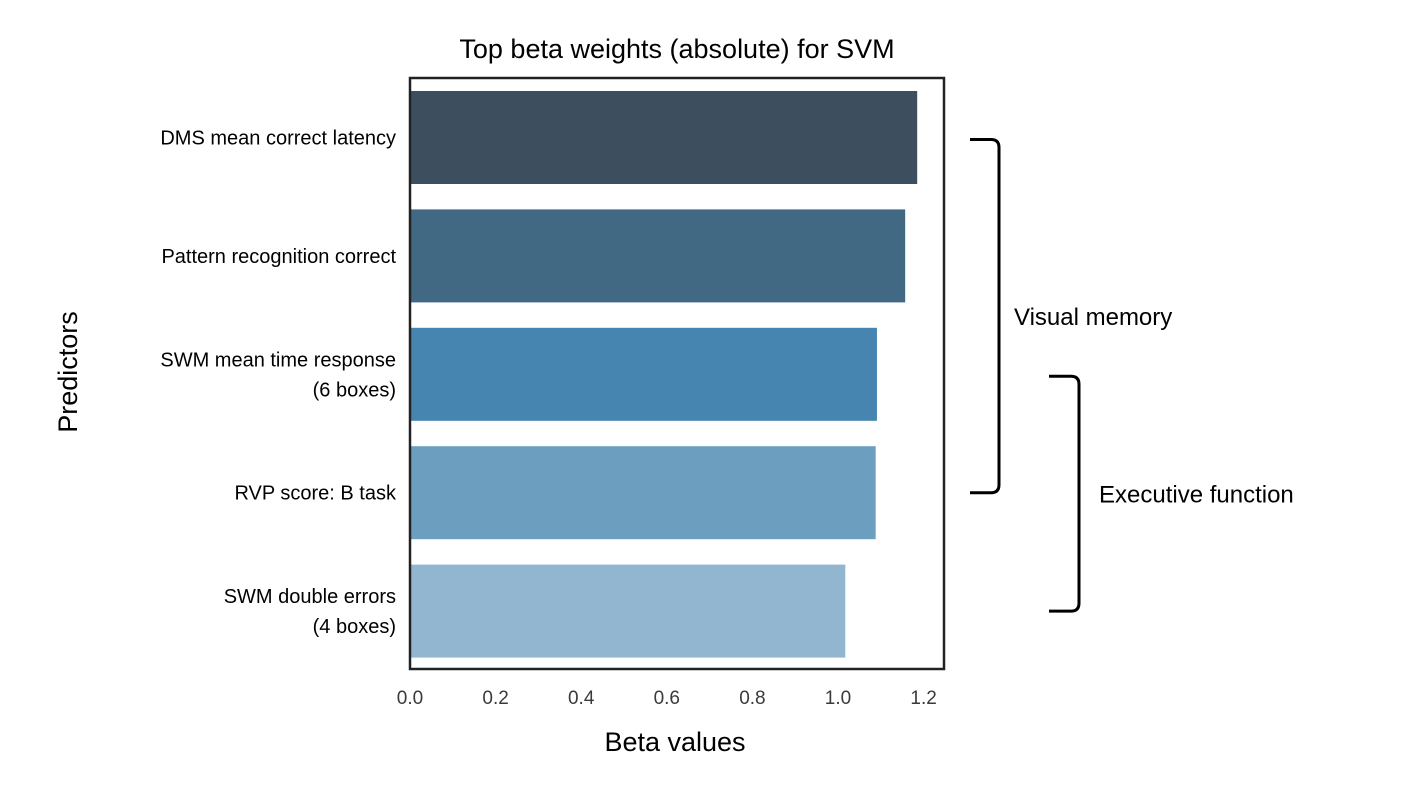 Image resolution: width=1414 pixels, height=787 pixels. I want to click on group-label: Executive function, so click(1196, 495).